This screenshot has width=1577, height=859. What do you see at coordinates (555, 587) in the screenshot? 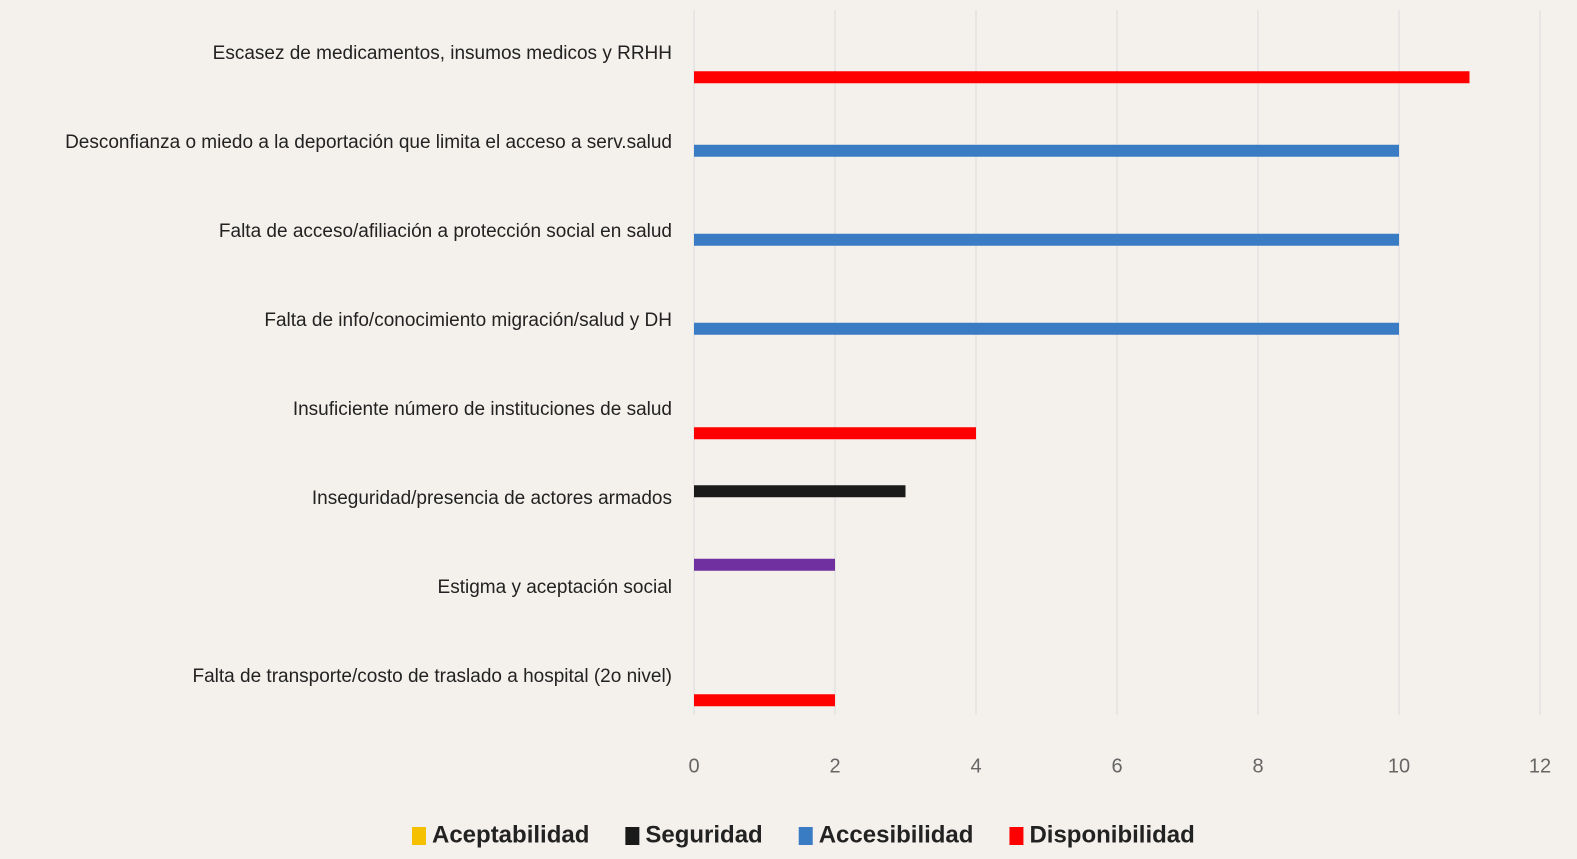
I see `category-label: Estigma y aceptación social` at bounding box center [555, 587].